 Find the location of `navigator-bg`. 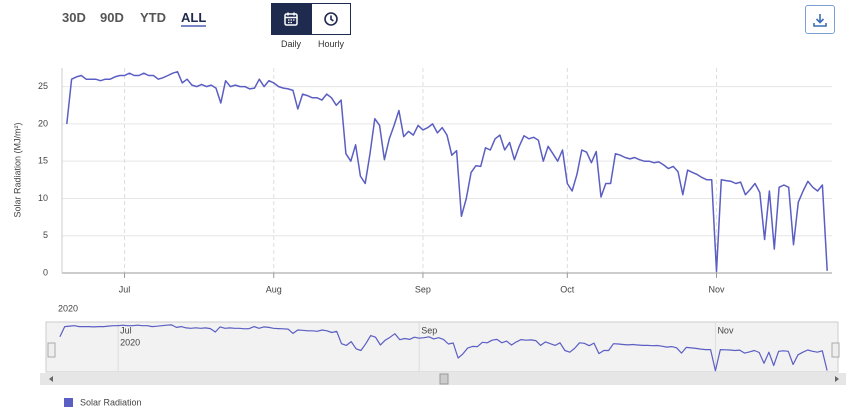

navigator-bg is located at coordinates (442, 347).